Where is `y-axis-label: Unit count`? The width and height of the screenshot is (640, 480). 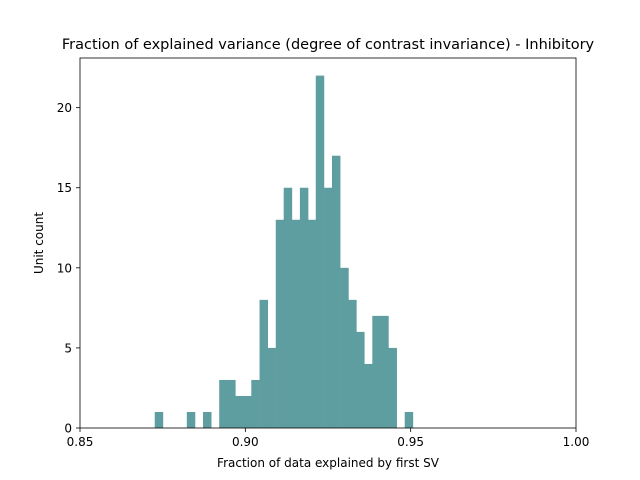
y-axis-label: Unit count is located at coordinates (39, 243).